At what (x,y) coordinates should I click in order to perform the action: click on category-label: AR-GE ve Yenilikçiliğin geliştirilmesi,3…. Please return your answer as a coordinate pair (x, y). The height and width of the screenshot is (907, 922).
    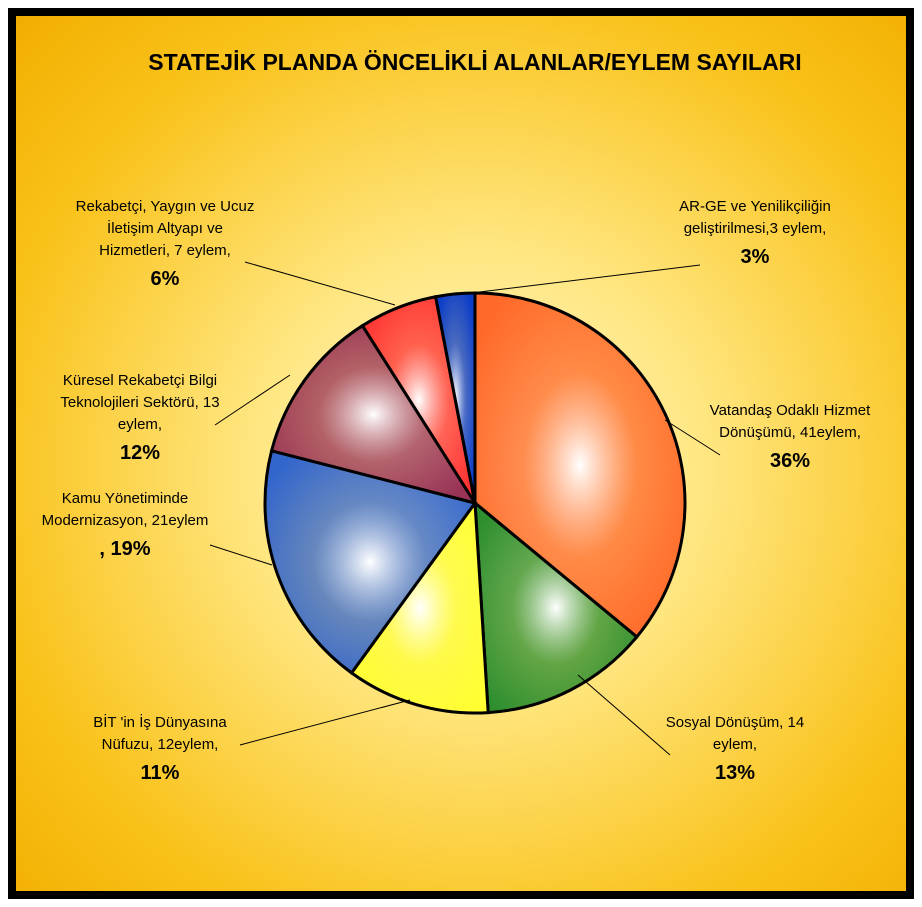
    Looking at the image, I should click on (755, 217).